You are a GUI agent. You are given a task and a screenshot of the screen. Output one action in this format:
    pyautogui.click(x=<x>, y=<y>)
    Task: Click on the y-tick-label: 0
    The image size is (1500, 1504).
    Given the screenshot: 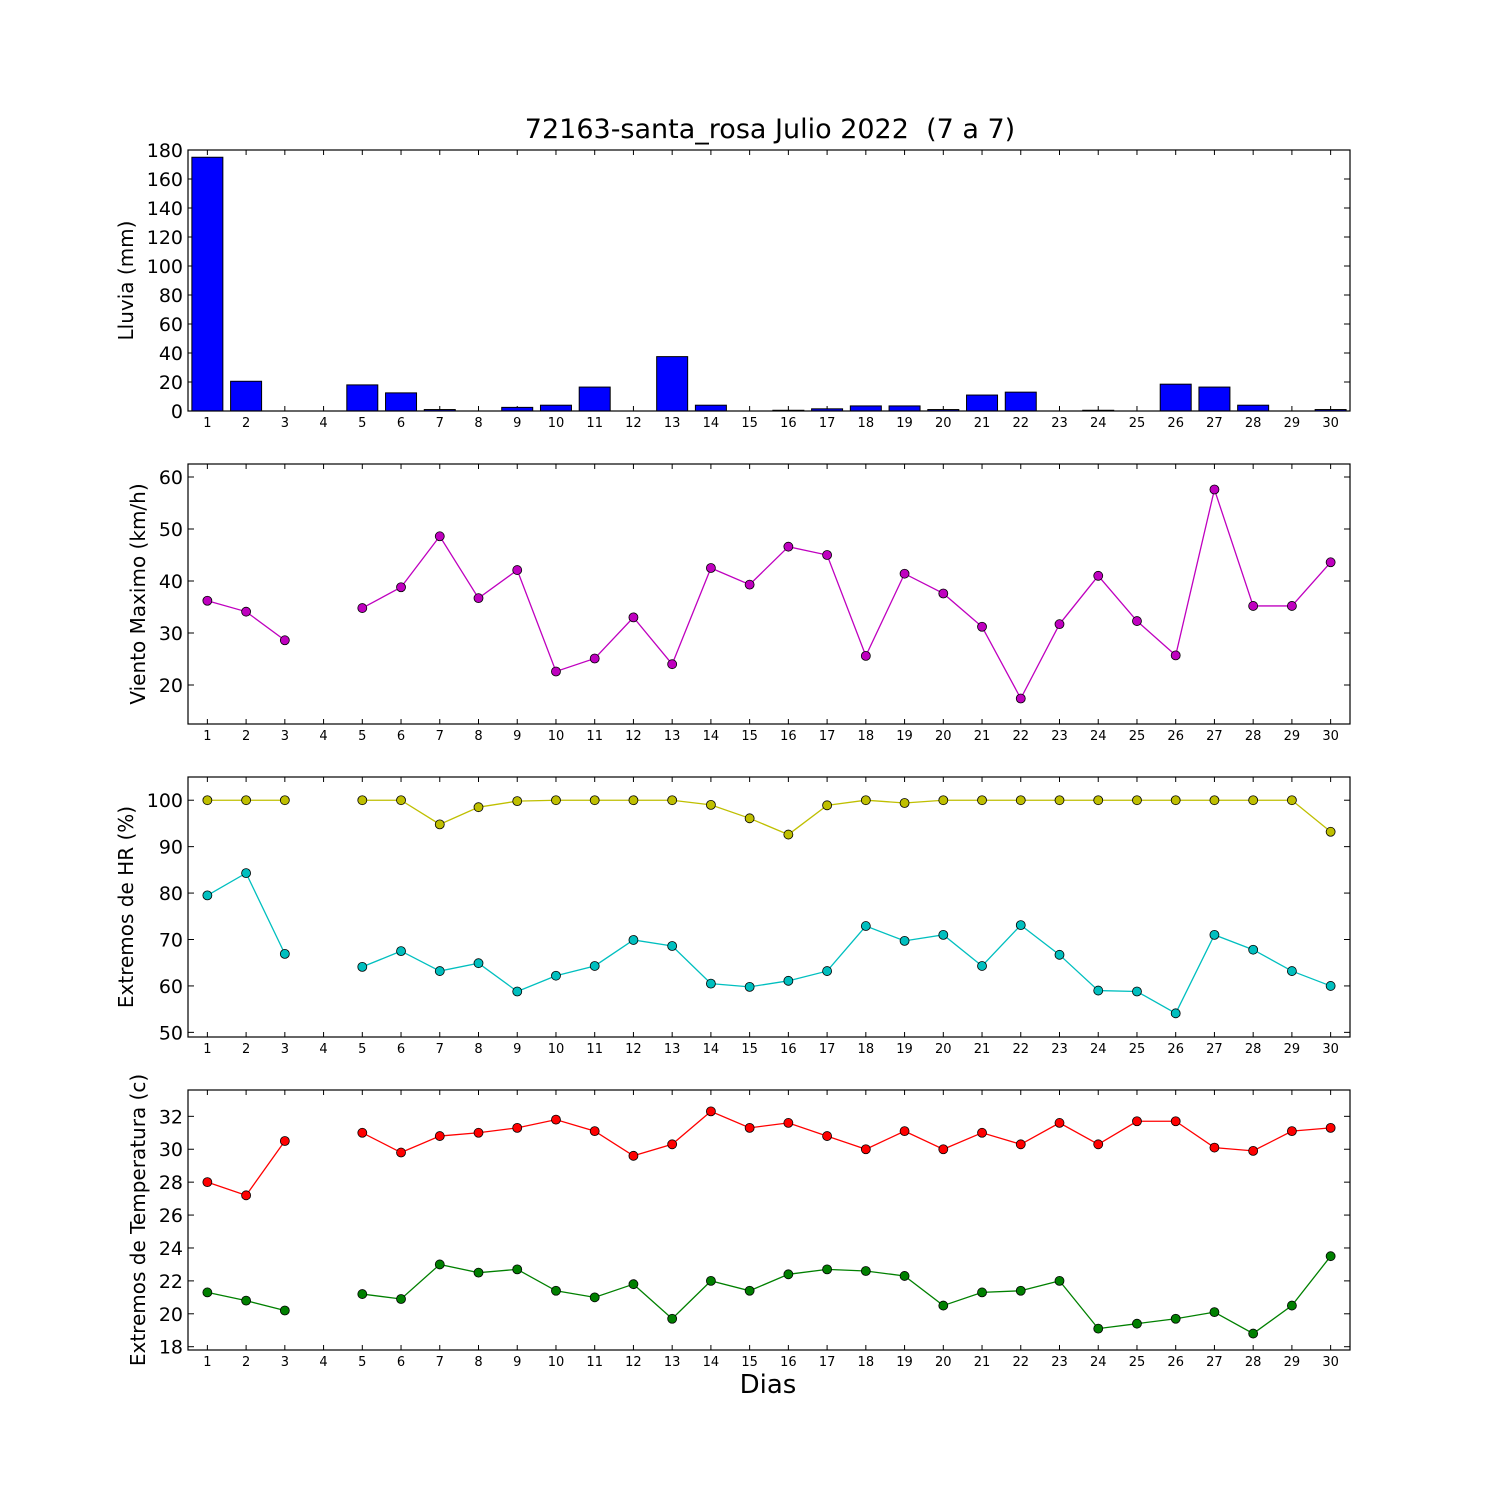 What is the action you would take?
    pyautogui.click(x=177, y=412)
    